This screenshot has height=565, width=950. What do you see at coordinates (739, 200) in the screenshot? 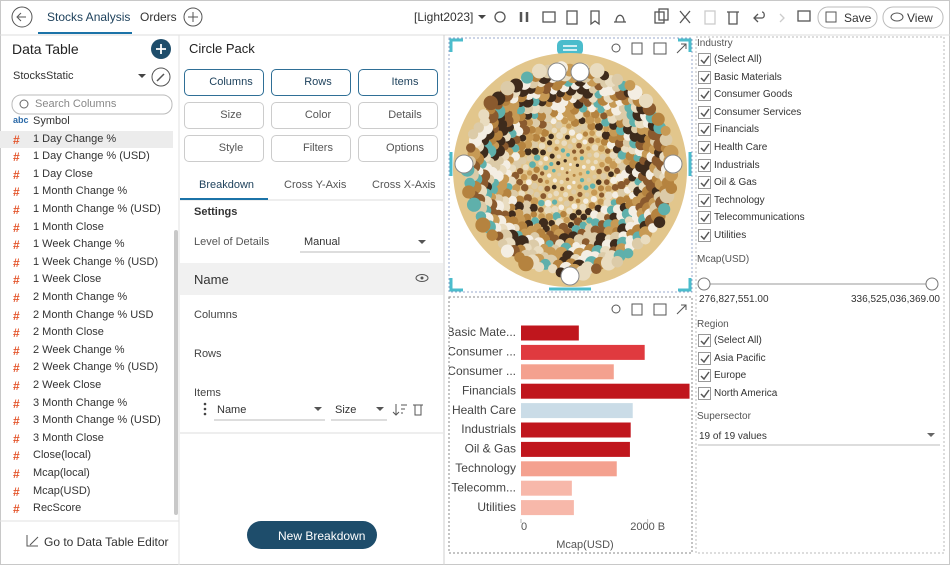
I see `checkbox-label: Technology` at bounding box center [739, 200].